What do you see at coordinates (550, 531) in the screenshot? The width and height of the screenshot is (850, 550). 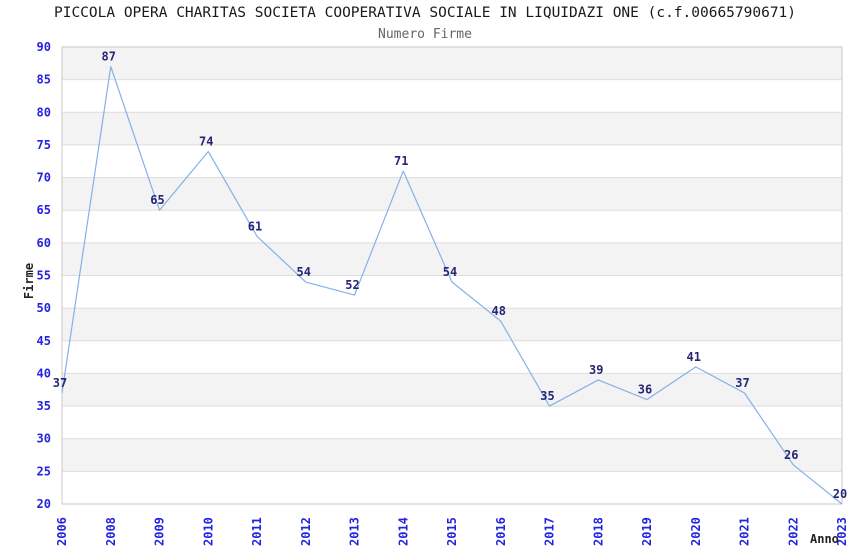 I see `x-tick-label: 2017` at bounding box center [550, 531].